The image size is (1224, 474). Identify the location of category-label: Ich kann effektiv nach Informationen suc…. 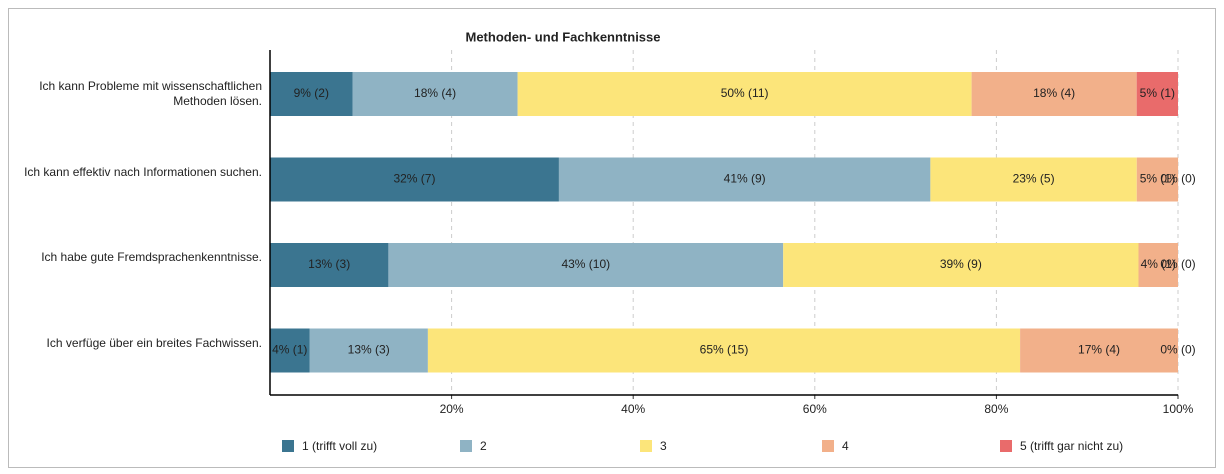
(143, 171).